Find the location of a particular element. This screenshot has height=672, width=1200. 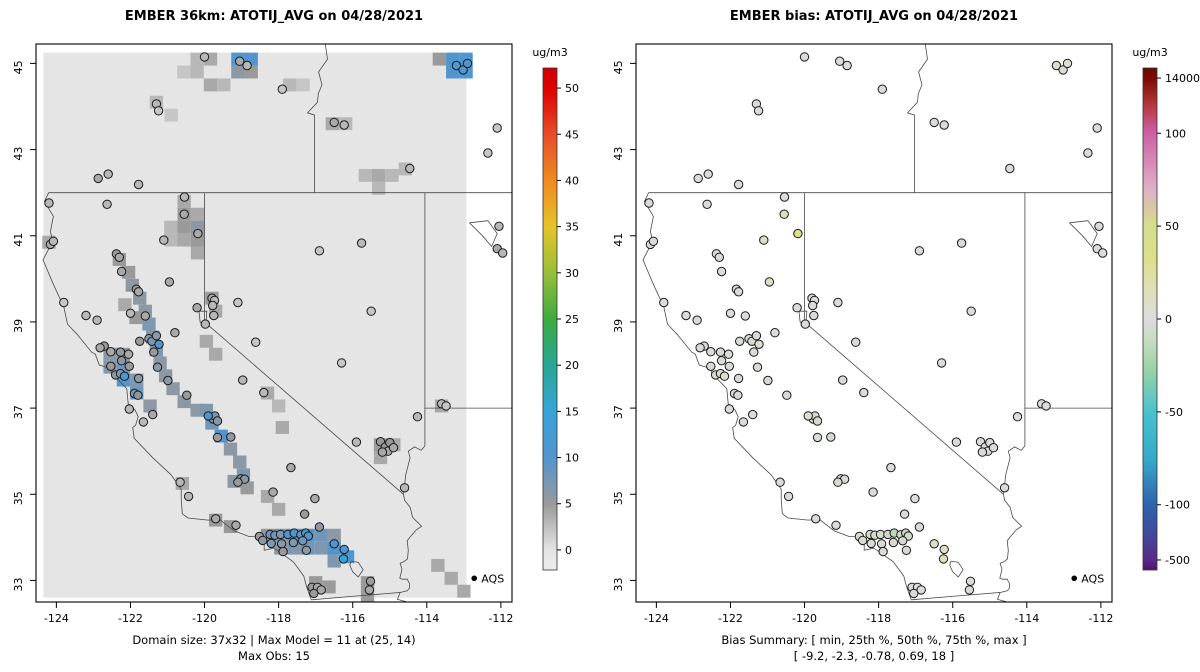

svg-text: 40 is located at coordinates (572, 180).